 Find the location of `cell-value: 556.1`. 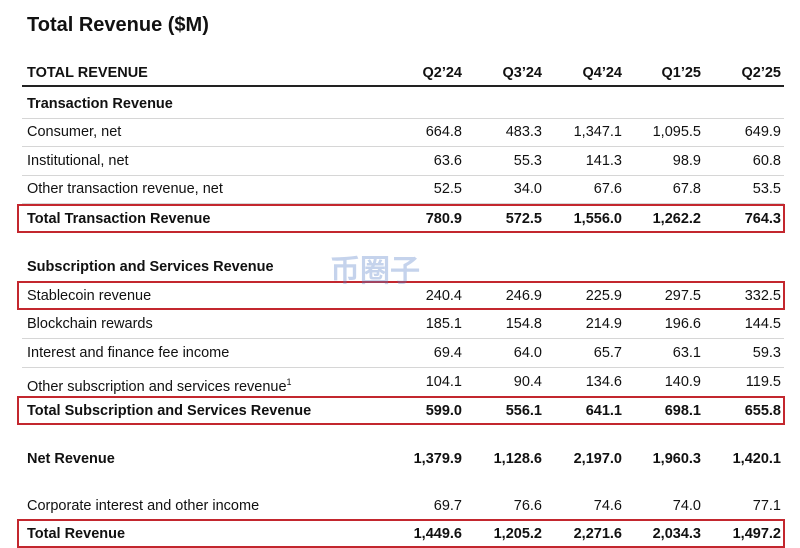

cell-value: 556.1 is located at coordinates (523, 411).